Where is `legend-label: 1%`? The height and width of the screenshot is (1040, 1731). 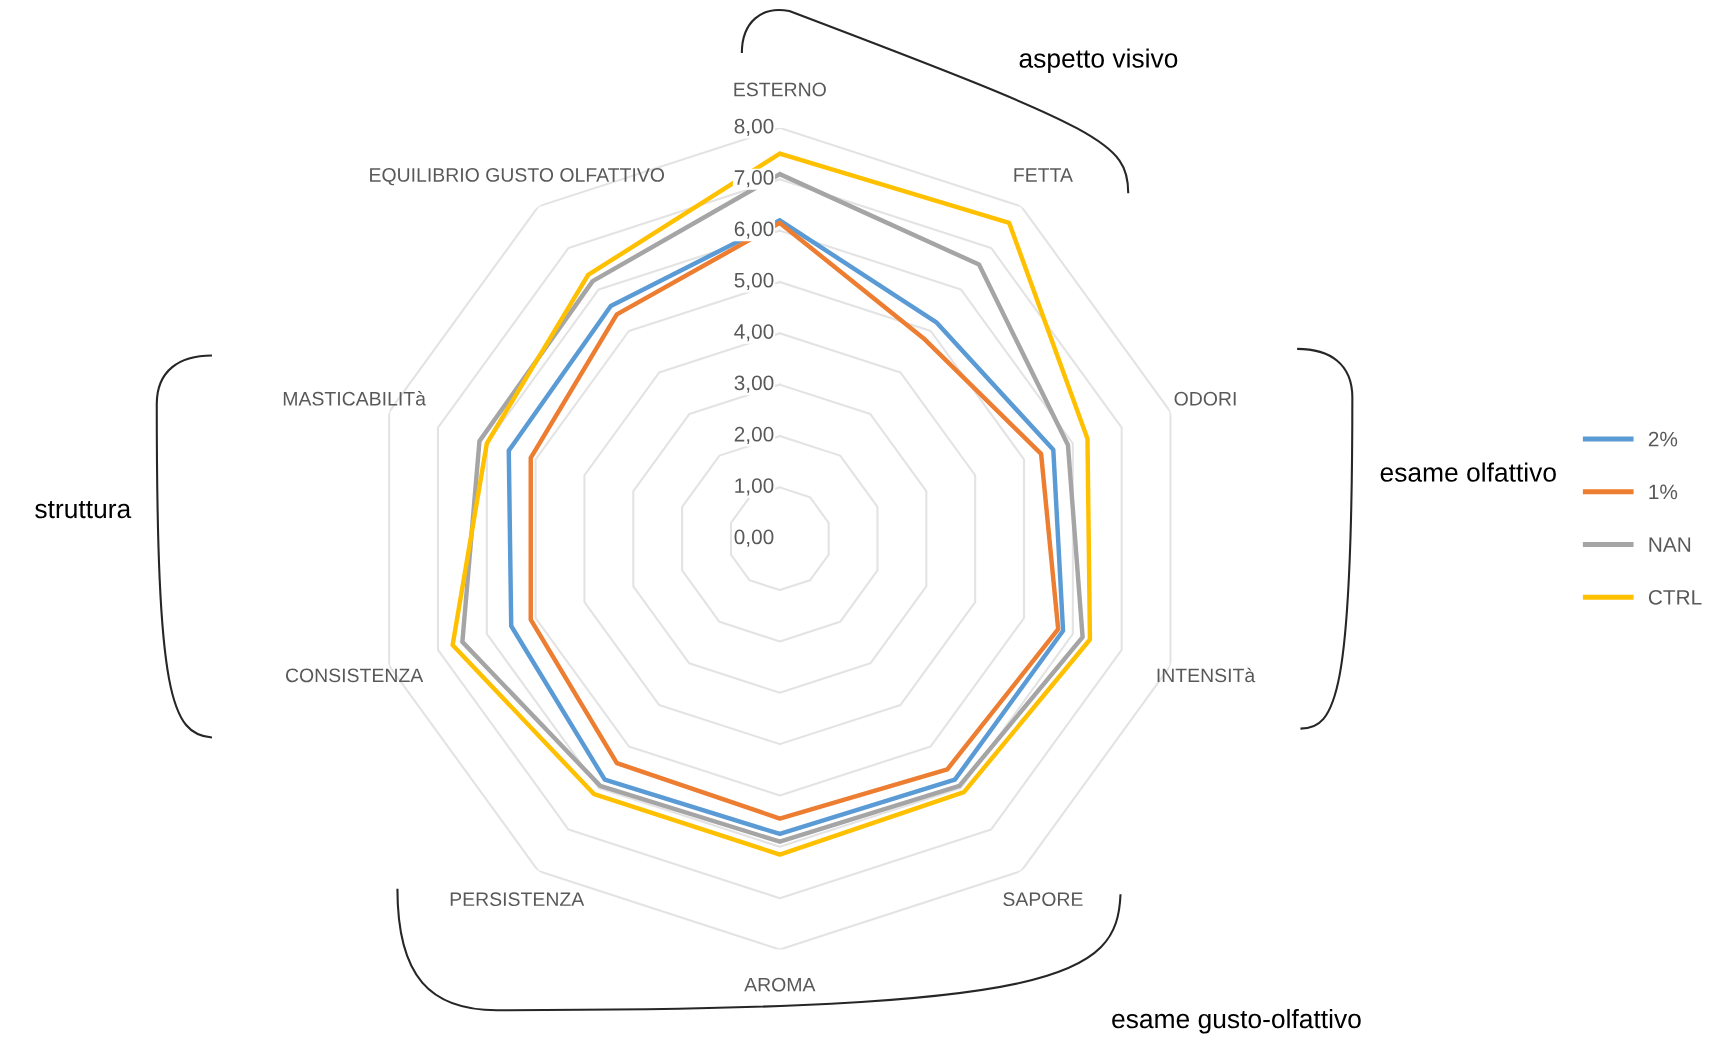 legend-label: 1% is located at coordinates (1663, 492).